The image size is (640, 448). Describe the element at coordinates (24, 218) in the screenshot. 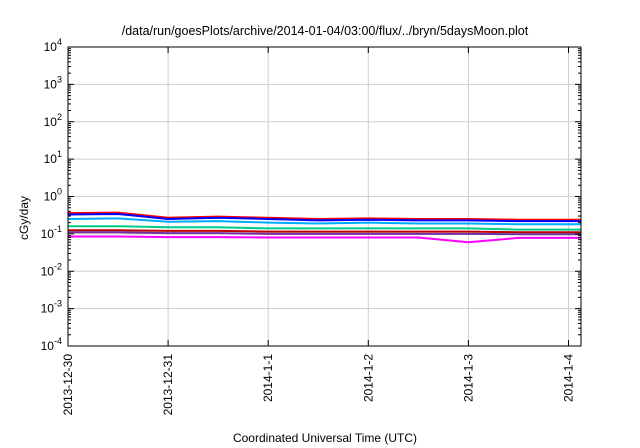

I see `y-axis-label: cGy/day` at that location.